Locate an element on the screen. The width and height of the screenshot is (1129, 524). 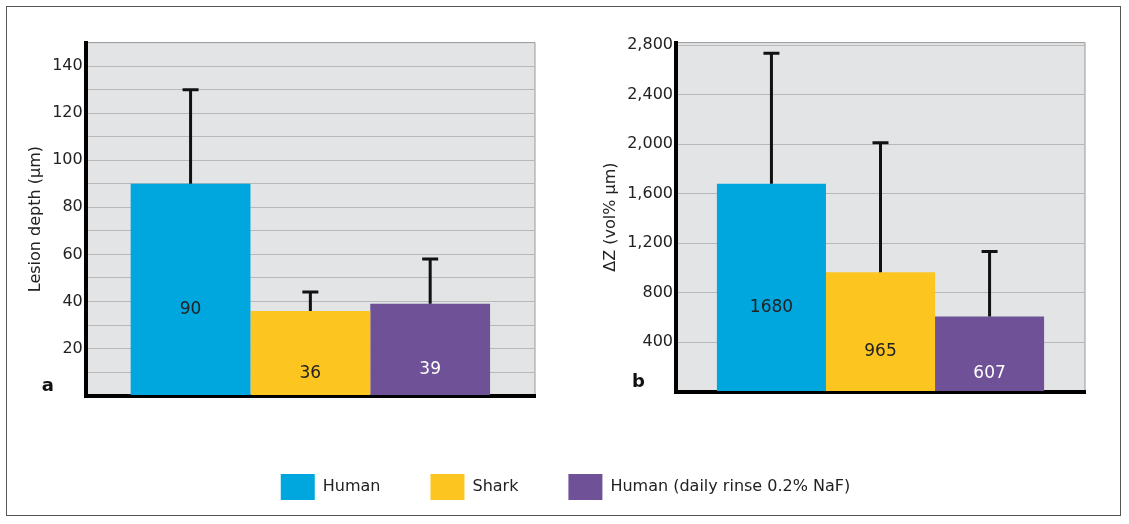
y-tick-label: 80 is located at coordinates (72, 206).